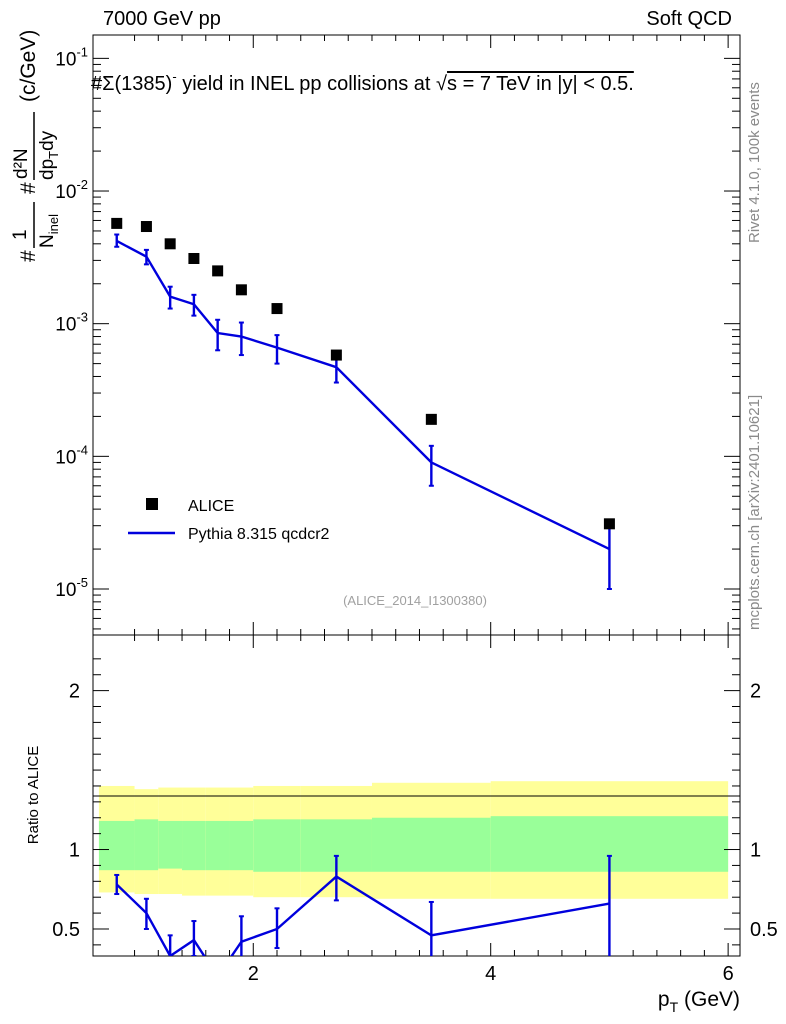 Image resolution: width=786 pixels, height=1024 pixels. What do you see at coordinates (152, 504) in the screenshot?
I see `legend-marker-alice` at bounding box center [152, 504].